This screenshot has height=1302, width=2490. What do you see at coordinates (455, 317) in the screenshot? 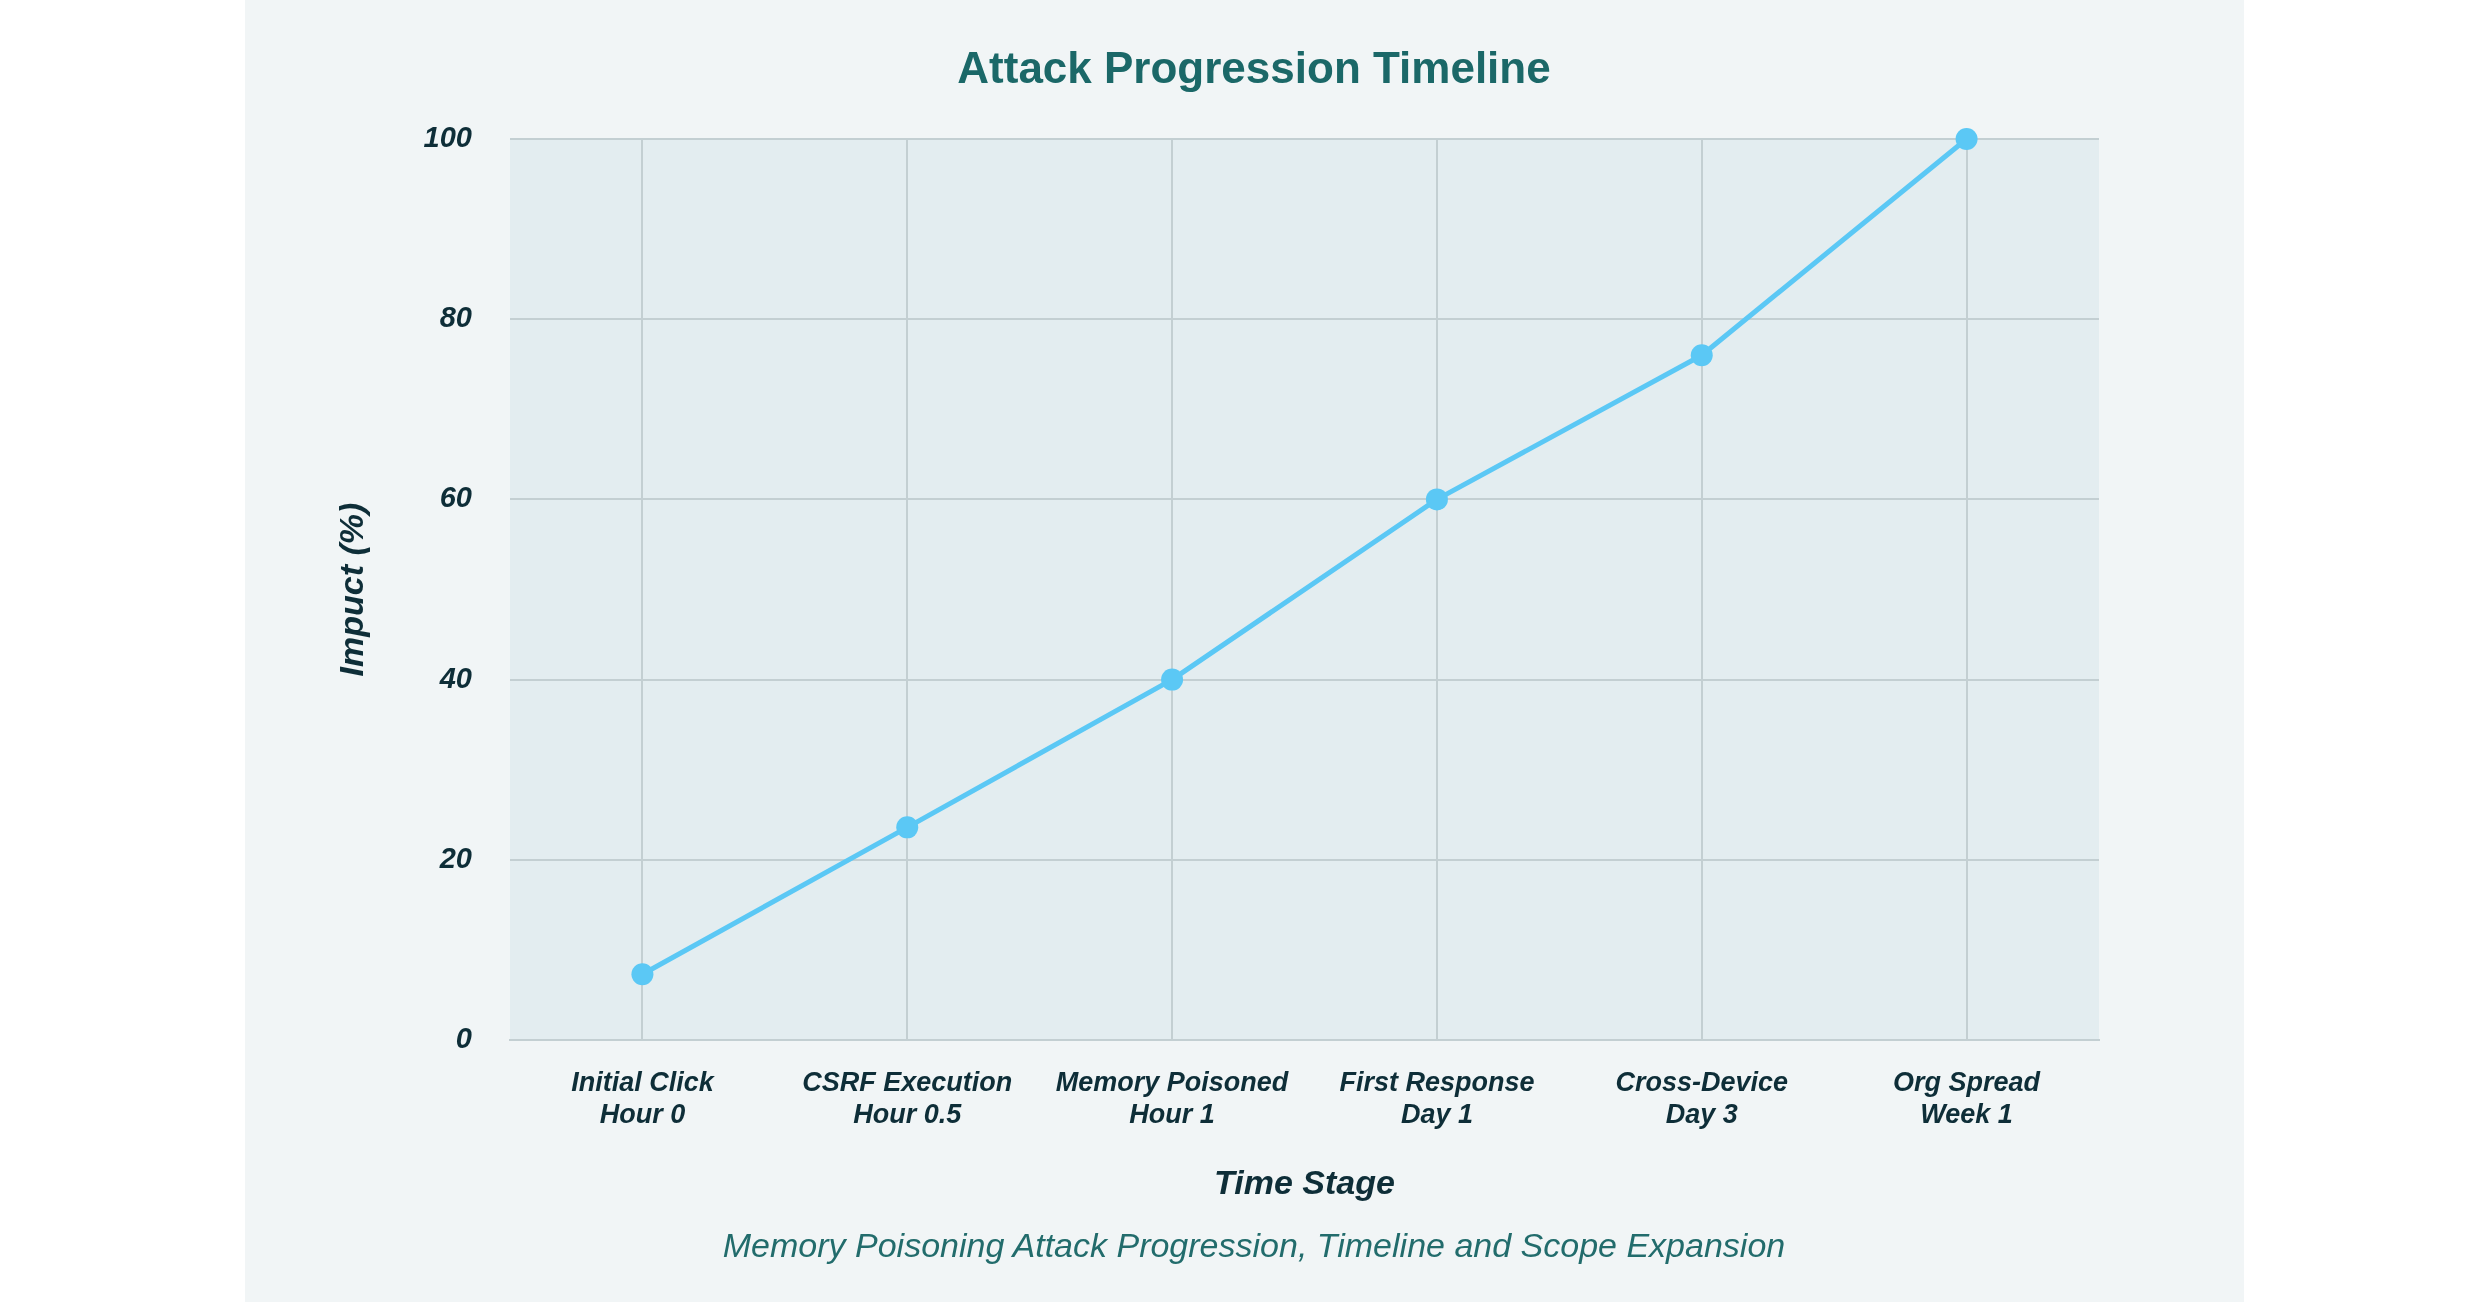
I see `y-tick-label: 80` at bounding box center [455, 317].